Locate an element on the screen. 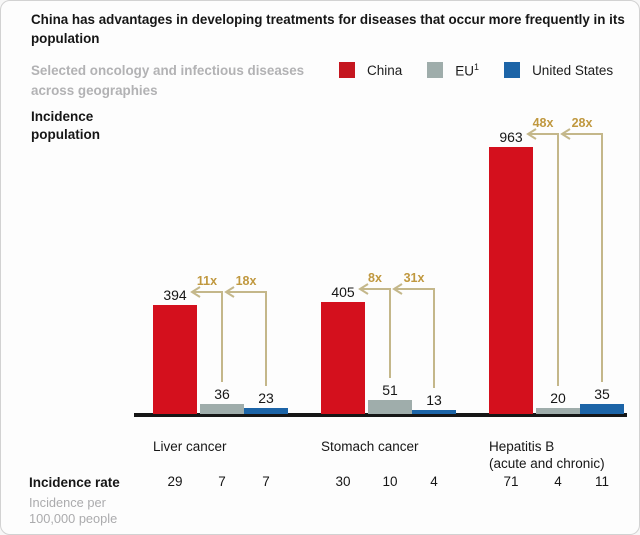 The width and height of the screenshot is (640, 535). incidence-rate-eu-stomach-cancer: 10 is located at coordinates (390, 481).